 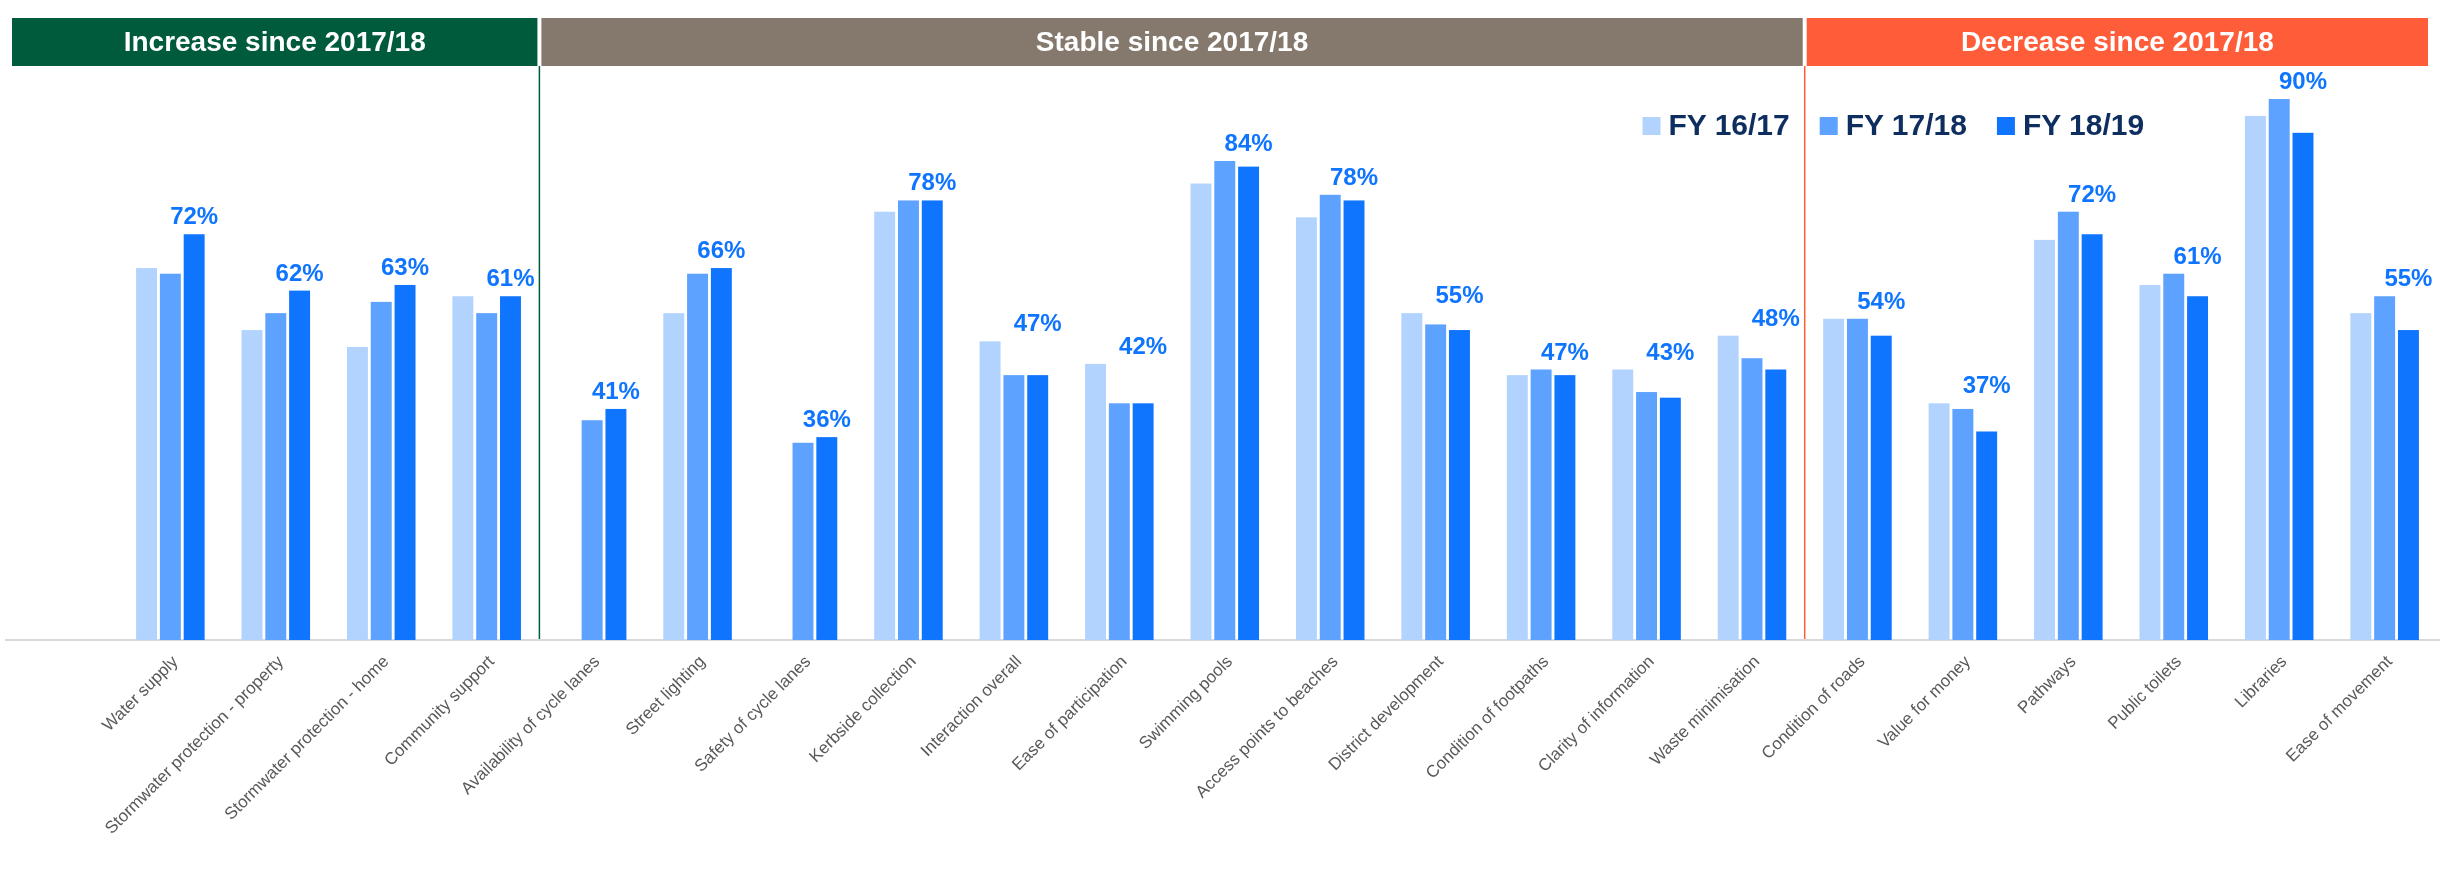 I want to click on data-label: 37%, so click(x=1986, y=385).